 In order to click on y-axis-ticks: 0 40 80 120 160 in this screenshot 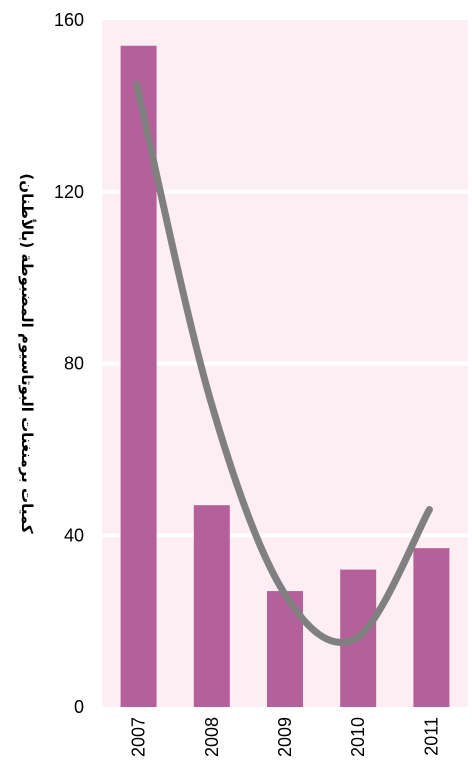, I will do `click(69, 363)`.